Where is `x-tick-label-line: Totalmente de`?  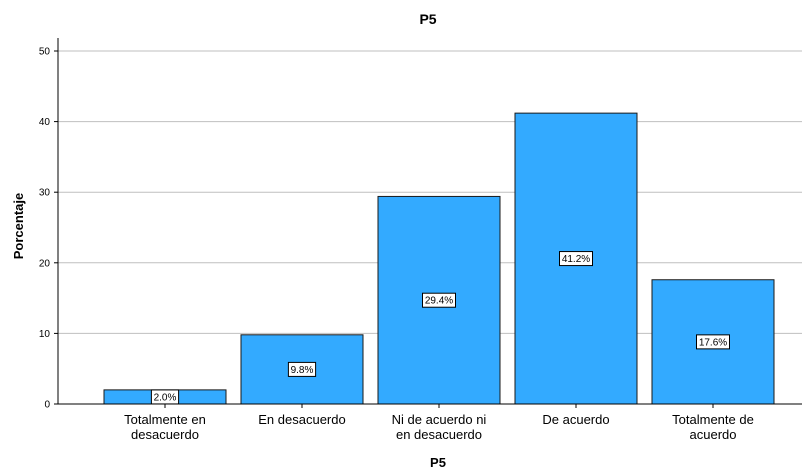
x-tick-label-line: Totalmente de is located at coordinates (713, 419).